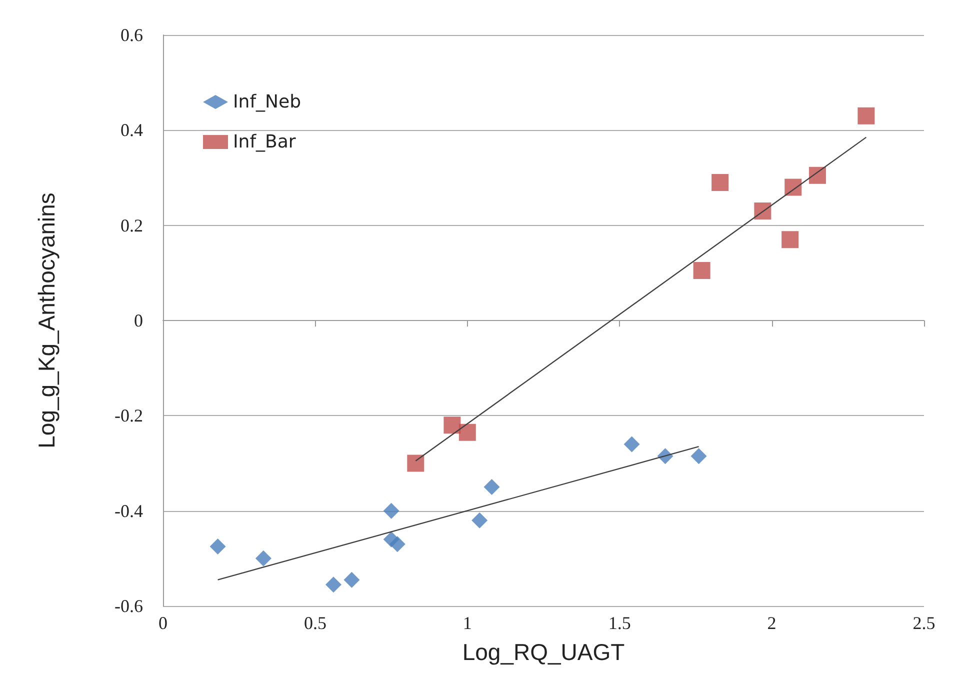  Describe the element at coordinates (315, 623) in the screenshot. I see `x-tick-label: 0.5` at that location.